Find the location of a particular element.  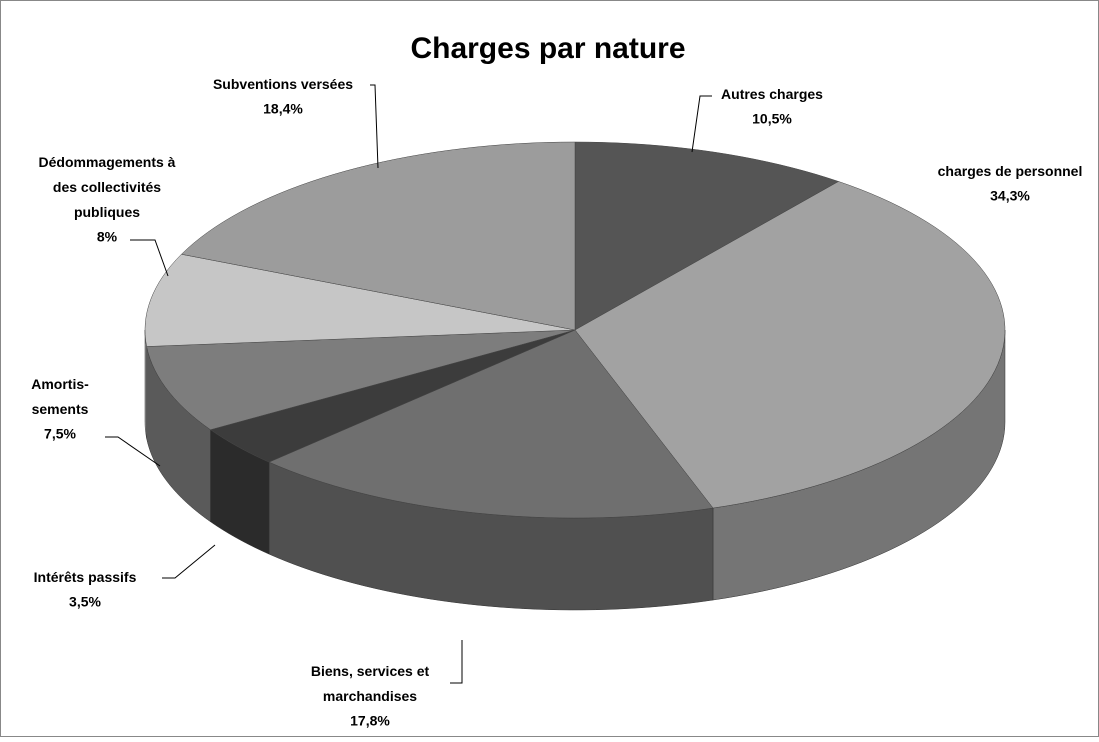

category-label: Subventions versées is located at coordinates (283, 84).